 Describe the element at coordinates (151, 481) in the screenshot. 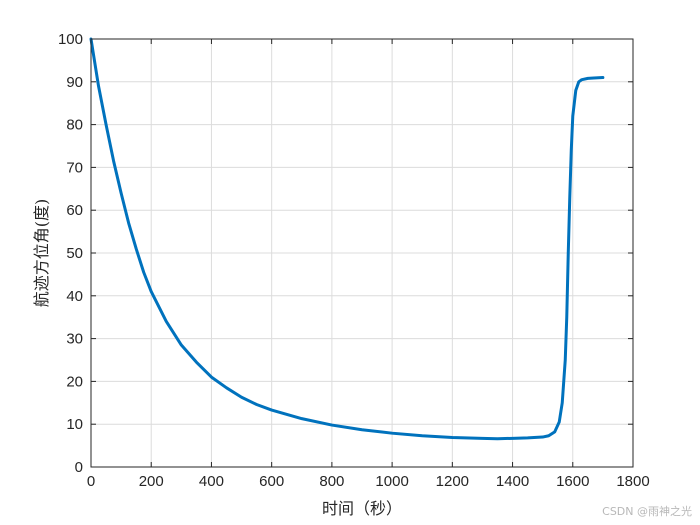

I see `x-tick-label: 200` at that location.